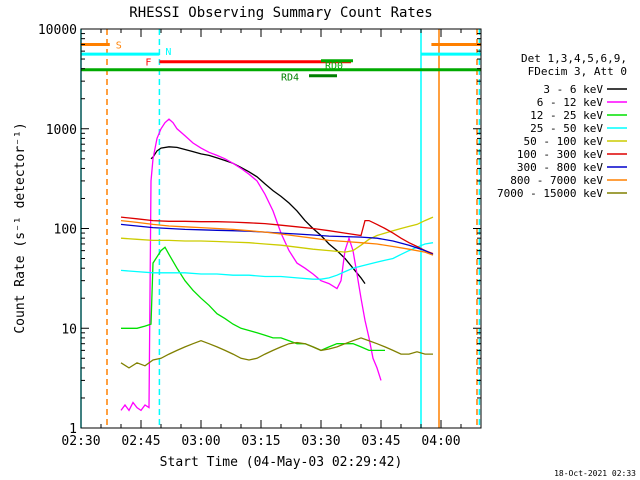 The height and width of the screenshot is (480, 640). I want to click on legend-entry-label: 7000 - 15000 keV, so click(550, 193).